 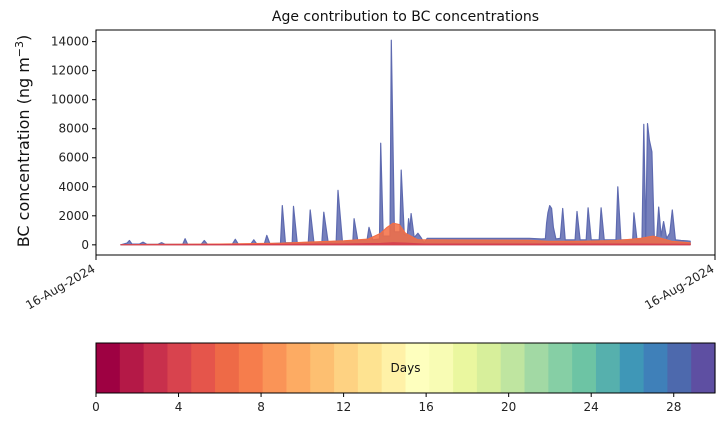 I want to click on x-tick-label-0: 16-Aug-2024, so click(x=60, y=286).